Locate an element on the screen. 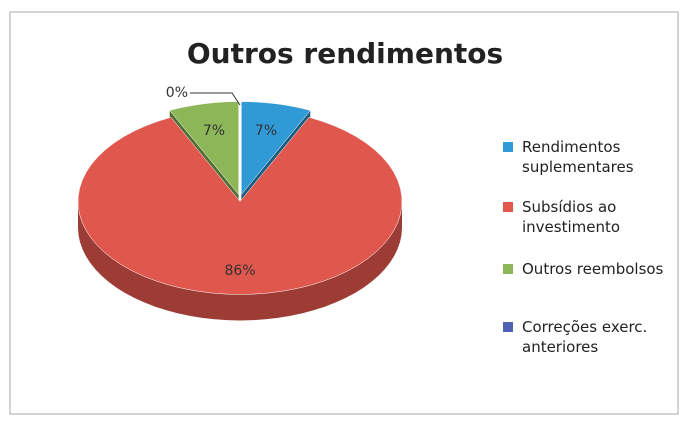 This screenshot has width=682, height=422. data-label: 0% is located at coordinates (177, 93).